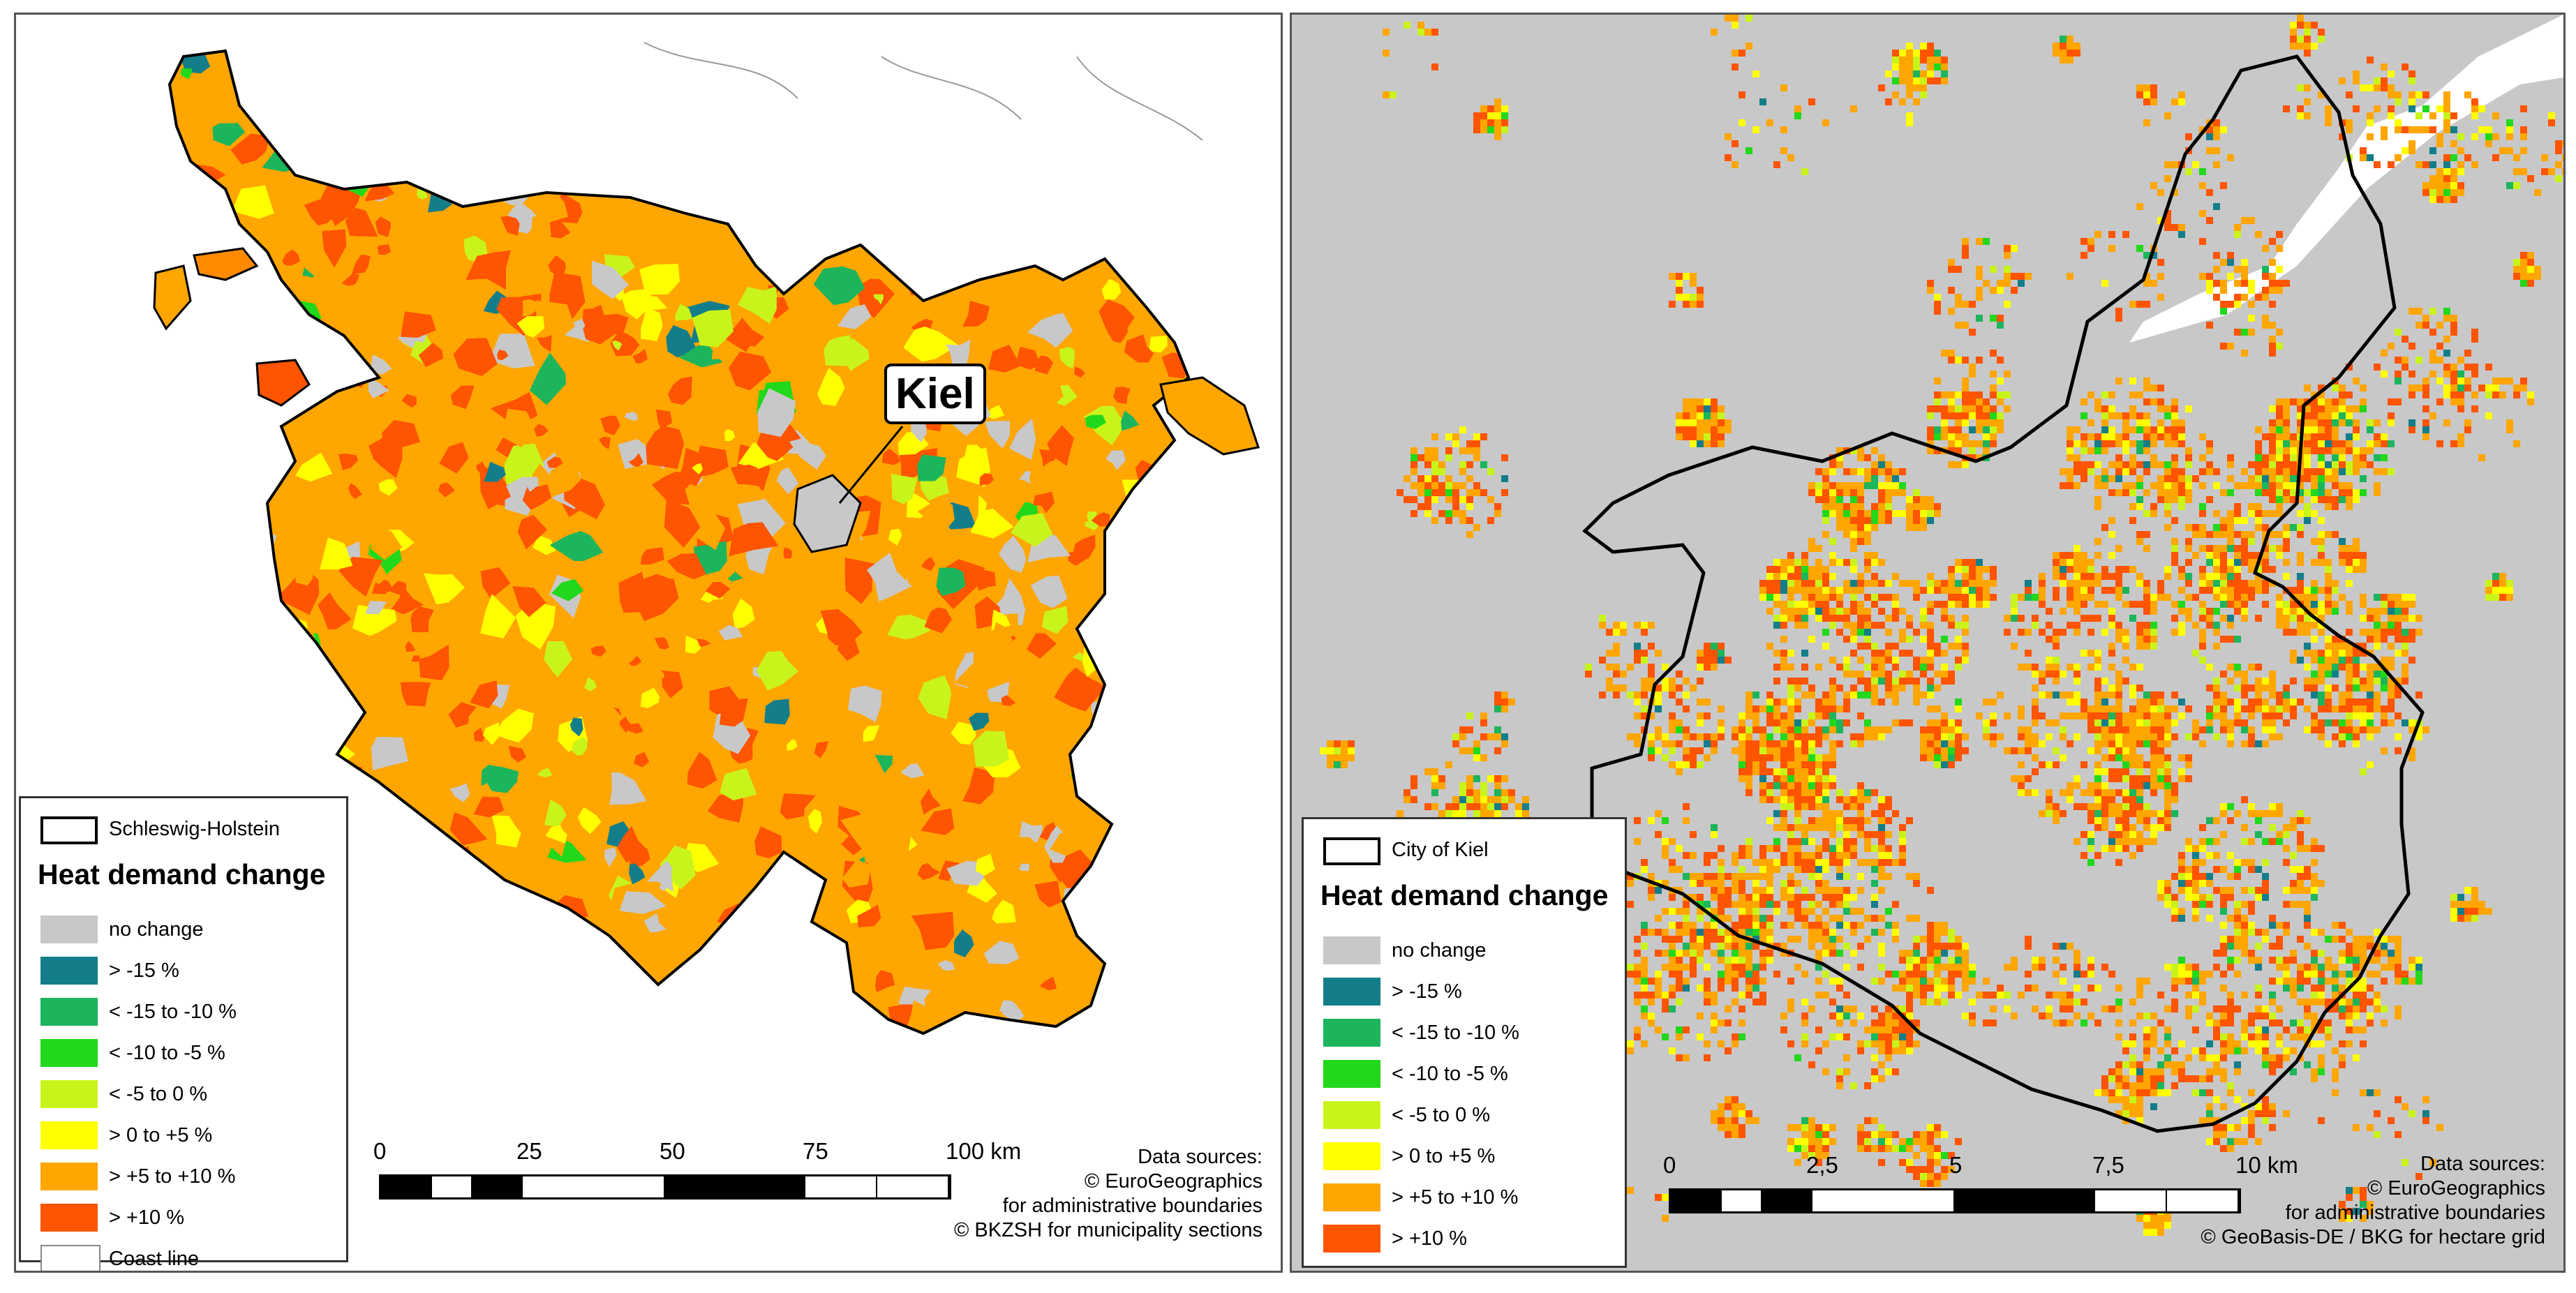 The width and height of the screenshot is (2576, 1293). Describe the element at coordinates (2346, 179) in the screenshot. I see `kiel-fjord` at that location.